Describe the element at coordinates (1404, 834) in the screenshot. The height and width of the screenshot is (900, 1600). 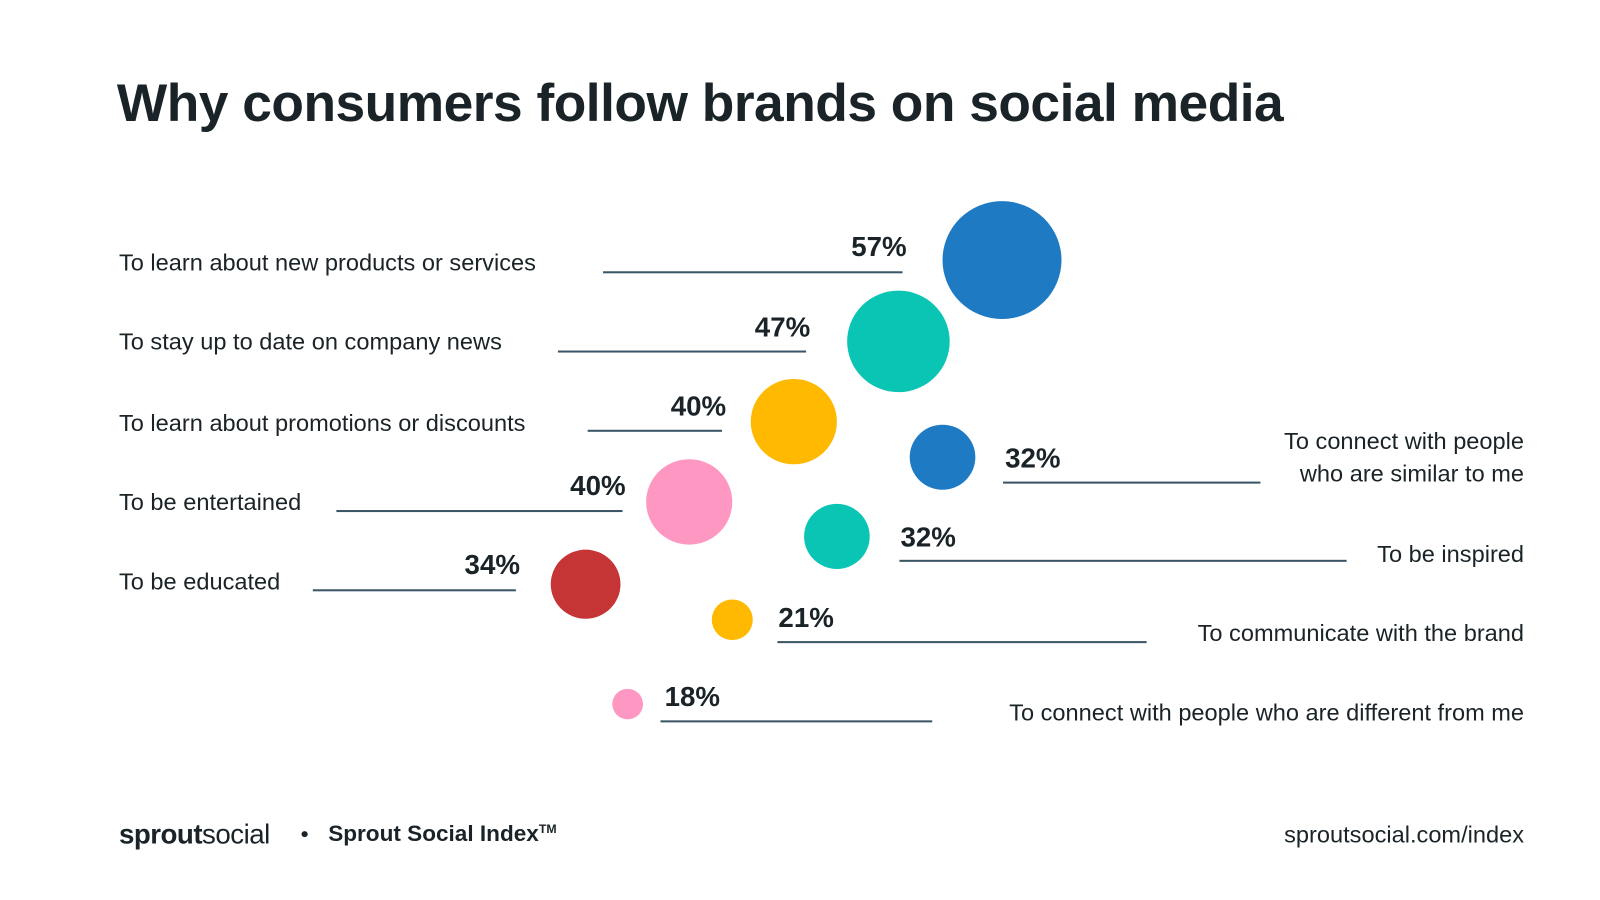
I see `source-url: sproutsocial.com/index` at that location.